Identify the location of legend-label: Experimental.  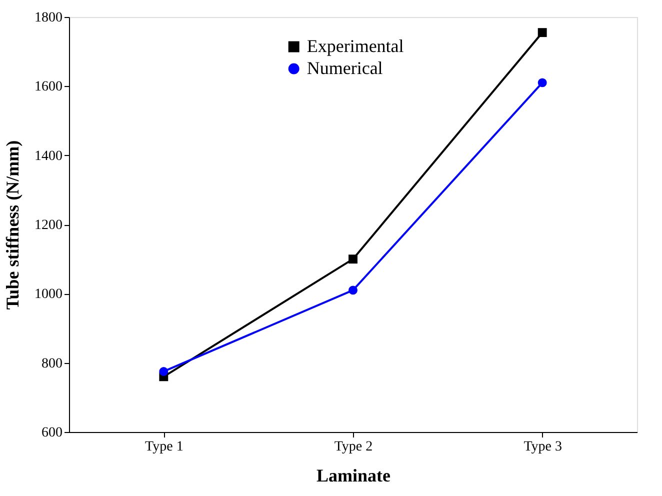
(355, 46).